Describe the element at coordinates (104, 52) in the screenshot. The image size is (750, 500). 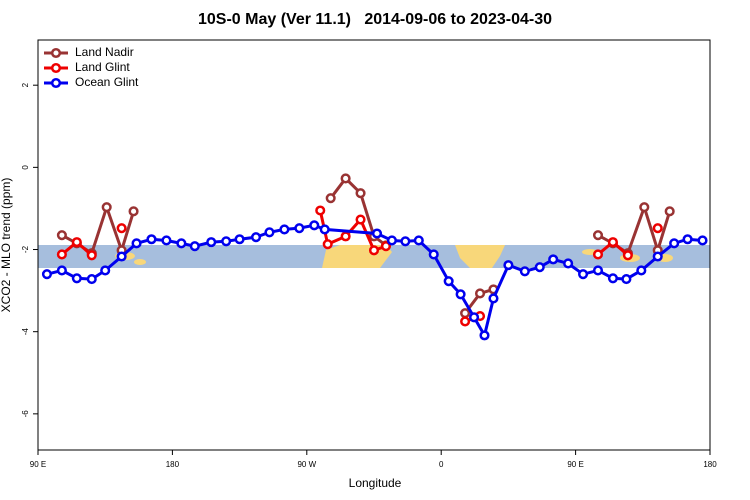
I see `legend-label: Land Nadir` at that location.